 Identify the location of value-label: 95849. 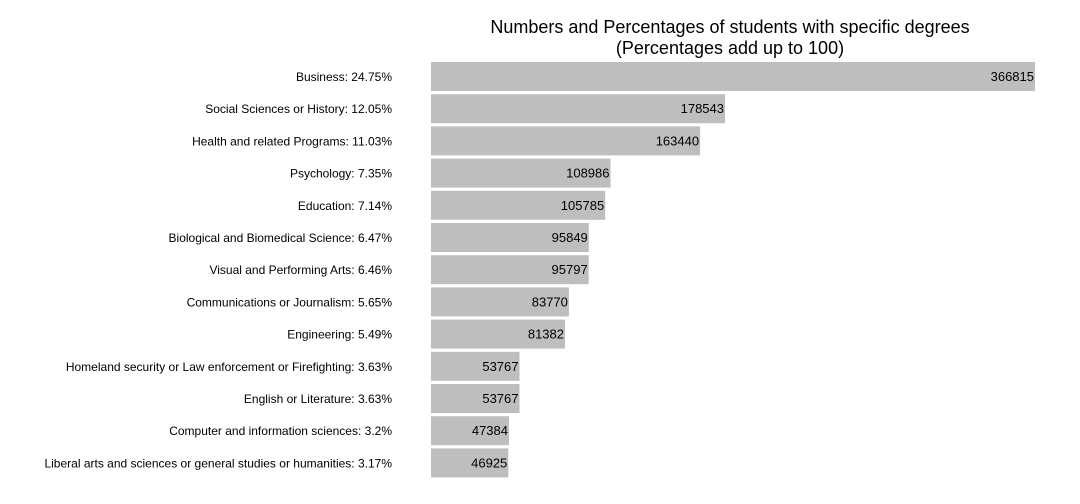
(570, 237).